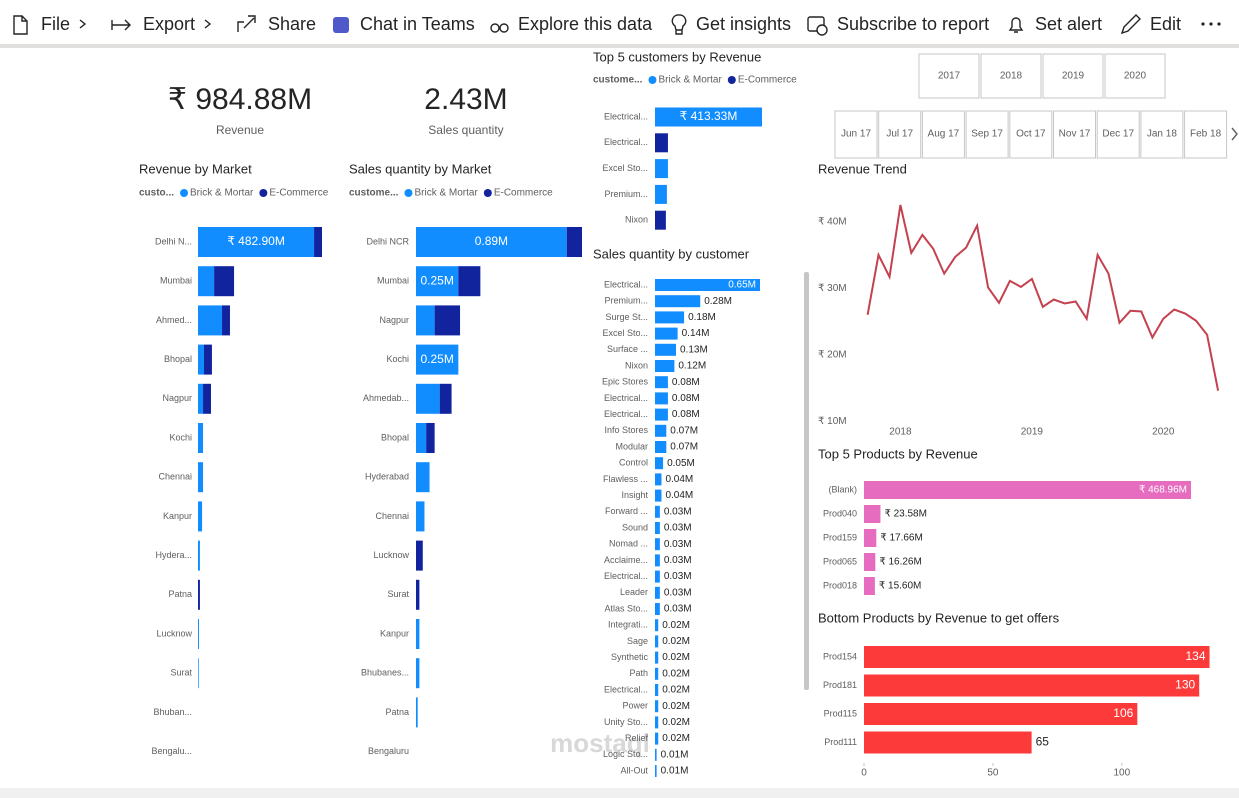  Describe the element at coordinates (600, 743) in the screenshot. I see `watermark: mostaql` at that location.